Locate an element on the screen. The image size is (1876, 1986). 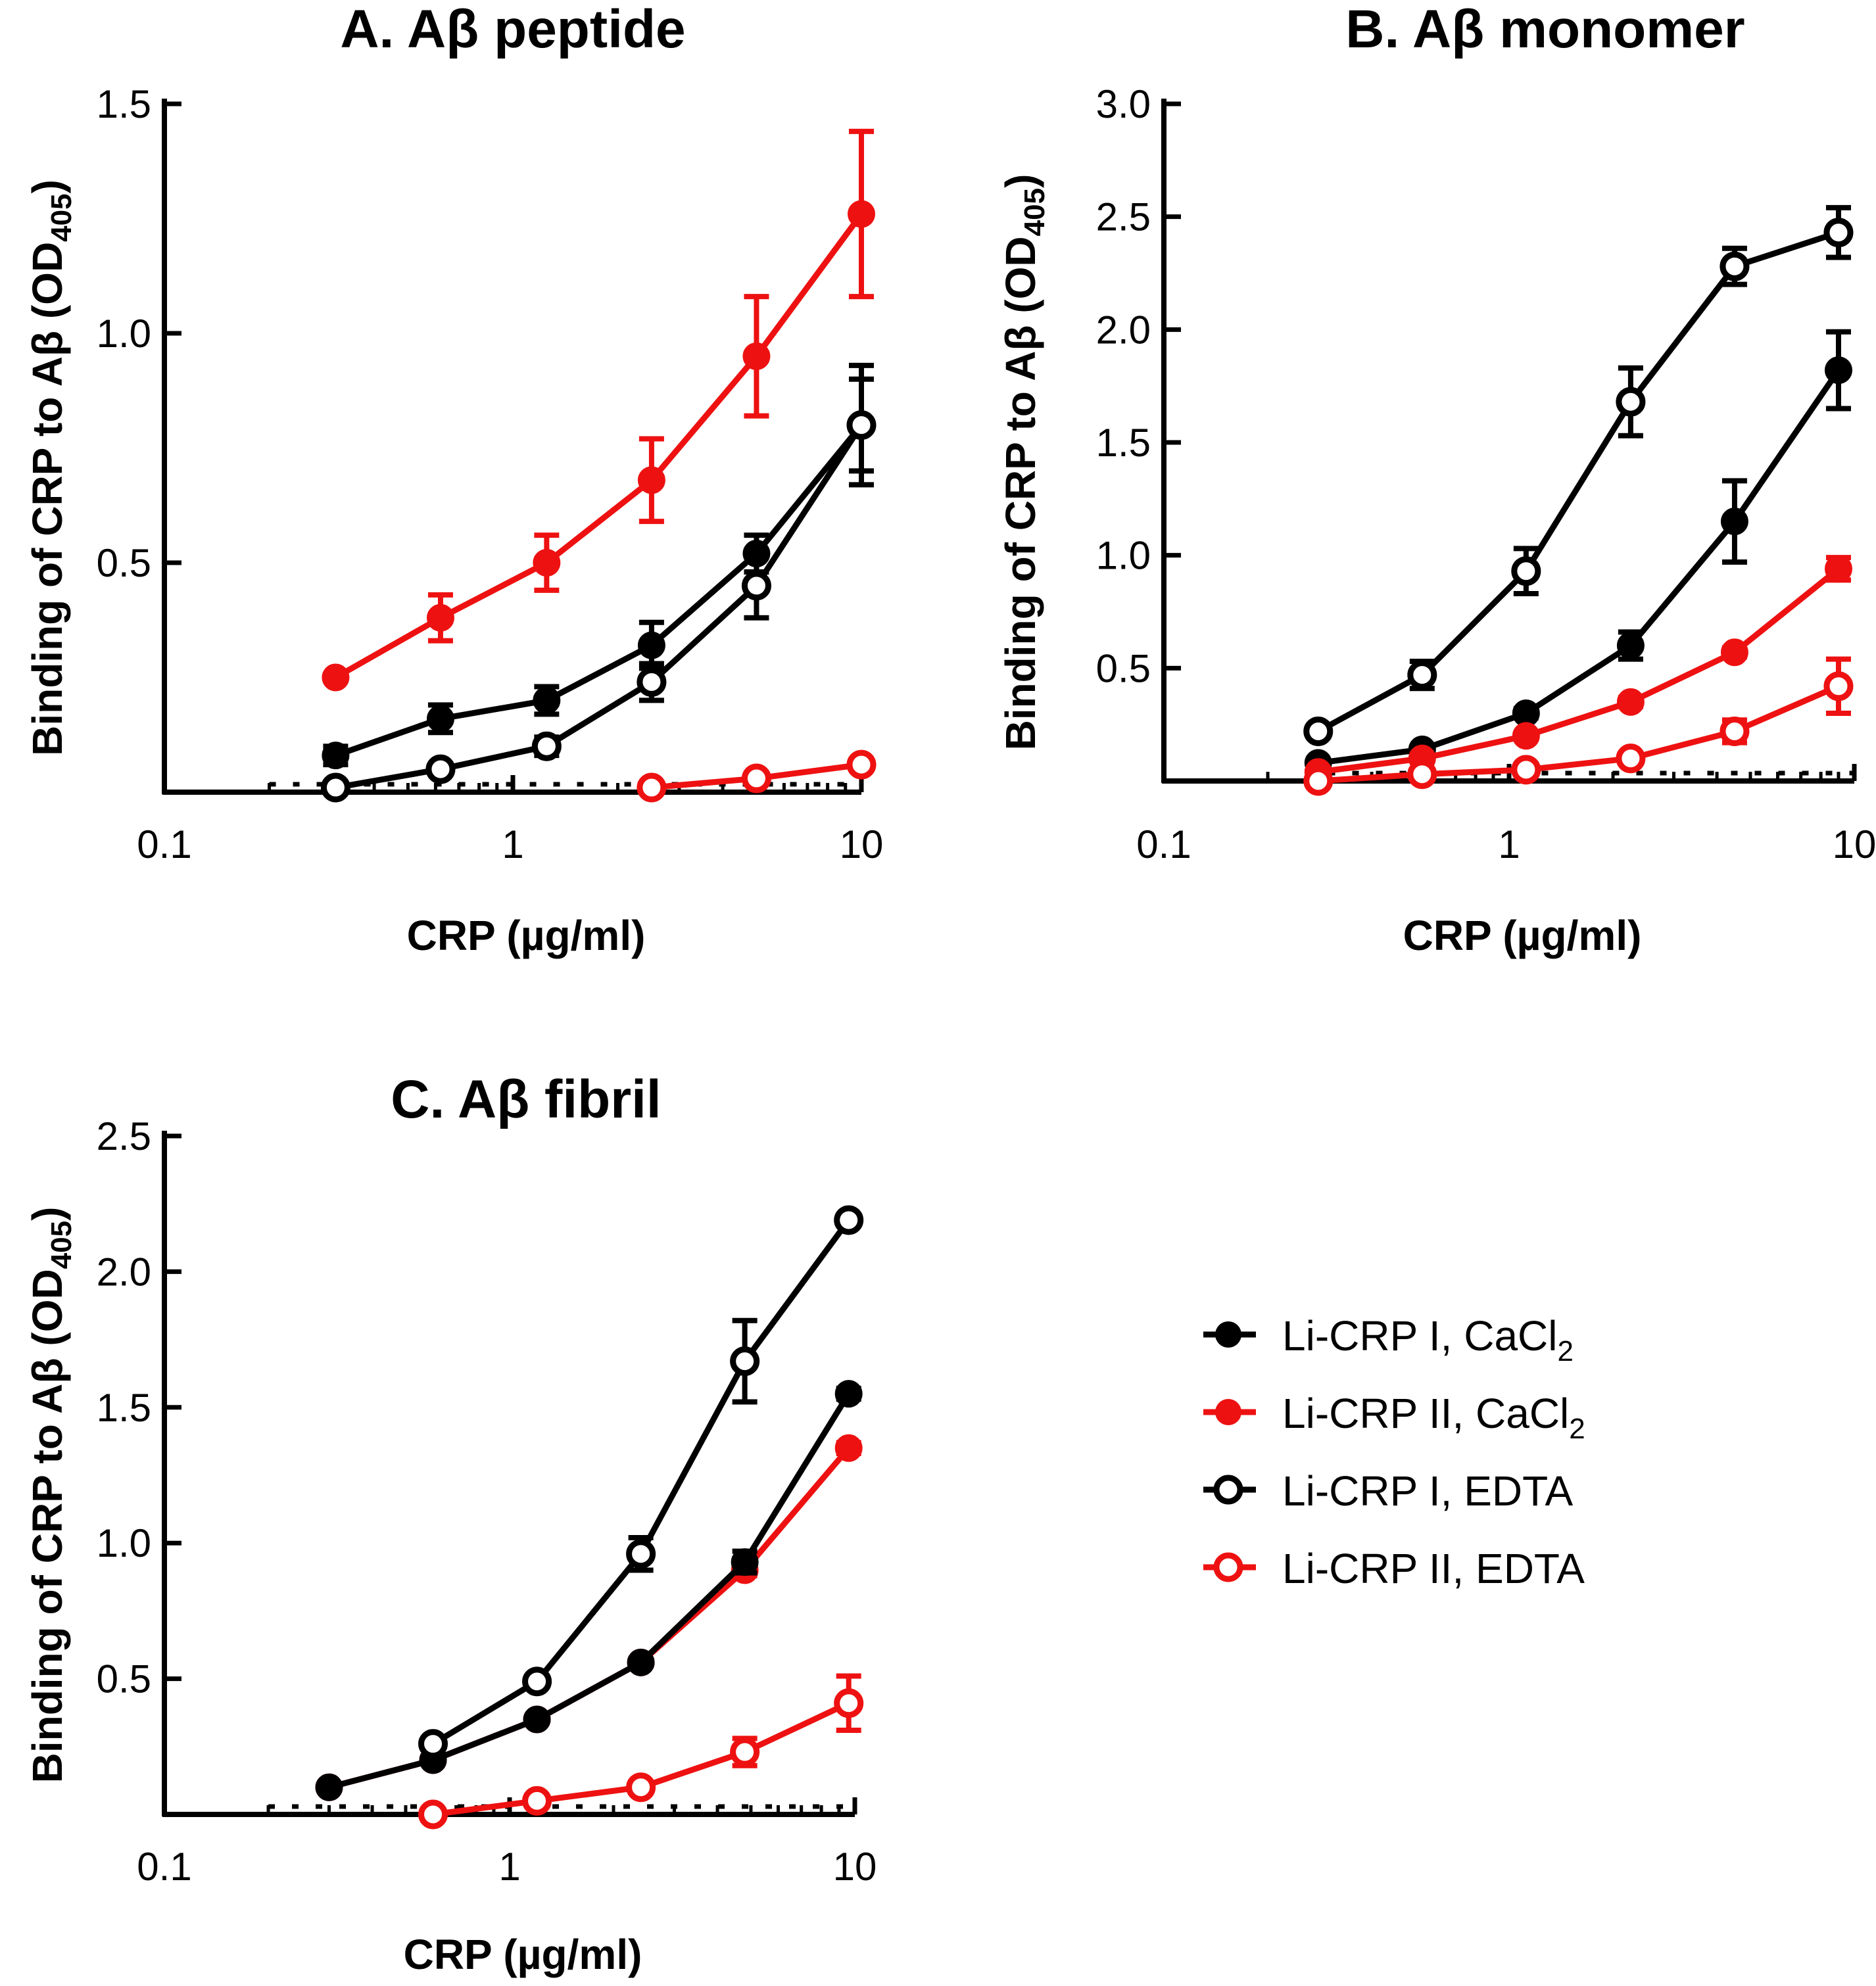
y-axis-title: Binding of CRP to Aβ (OD405) is located at coordinates (51, 1496).